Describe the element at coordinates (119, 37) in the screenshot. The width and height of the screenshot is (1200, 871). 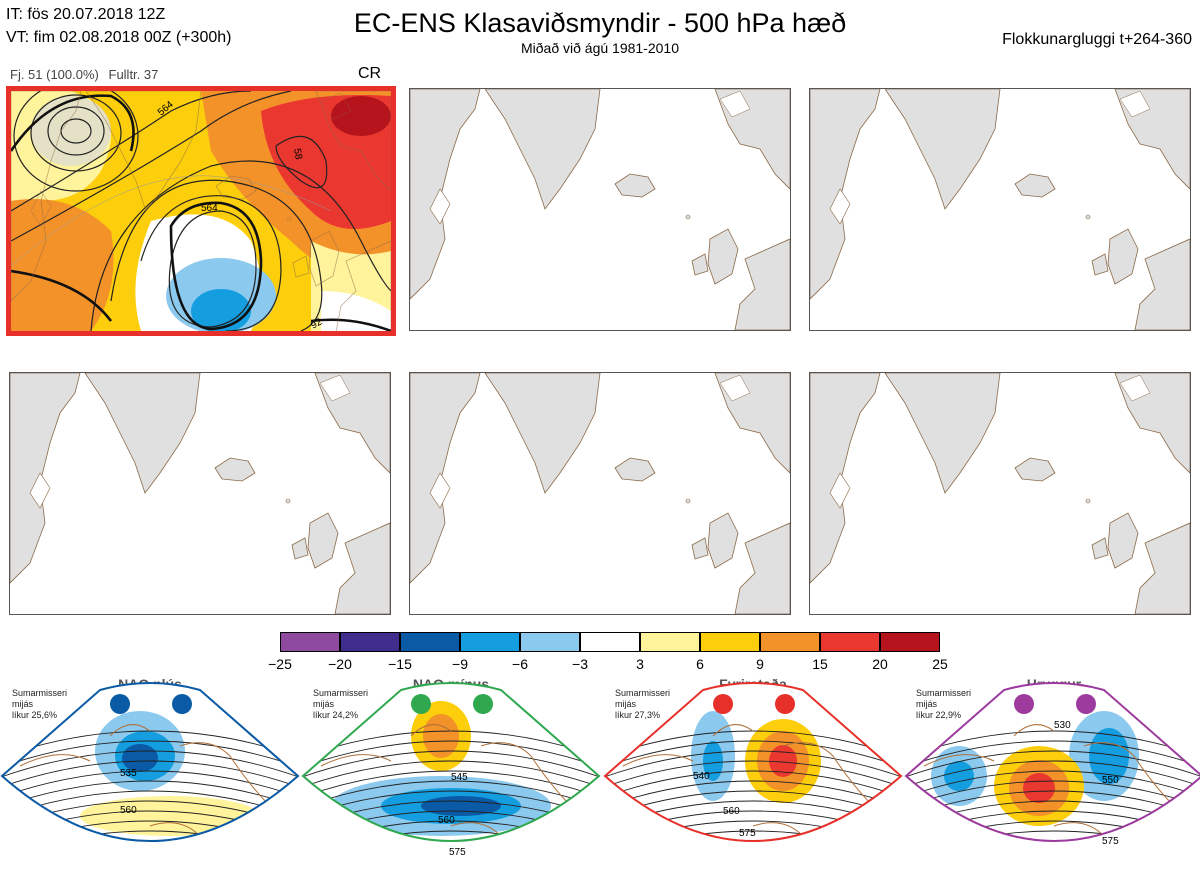
I see `valid-time: VT: fim 02.08.2018 00Z (+300h)` at that location.